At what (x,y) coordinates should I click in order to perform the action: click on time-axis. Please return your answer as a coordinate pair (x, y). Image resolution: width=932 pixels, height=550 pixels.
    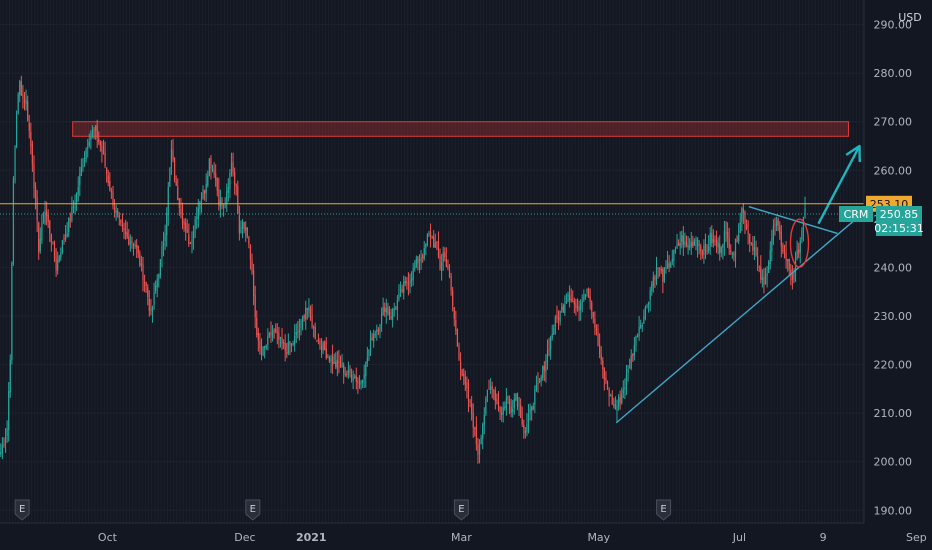
    Looking at the image, I should click on (432, 536).